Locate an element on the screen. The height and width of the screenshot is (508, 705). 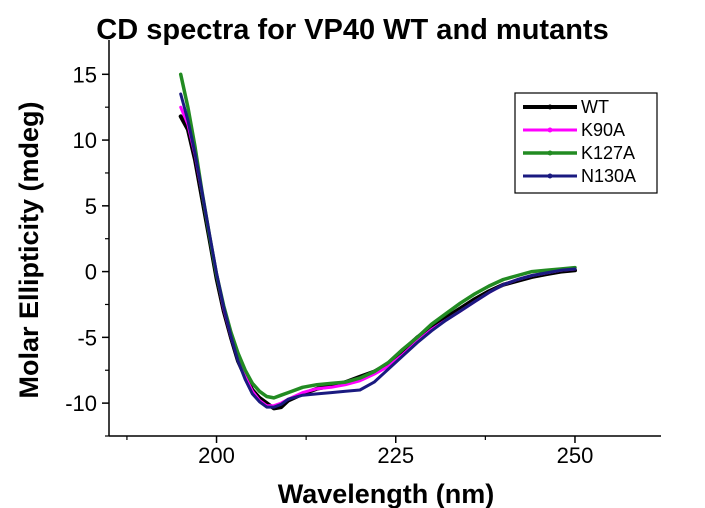
y-axis-title: Molar Ellipticity (mdeg) is located at coordinates (29, 249).